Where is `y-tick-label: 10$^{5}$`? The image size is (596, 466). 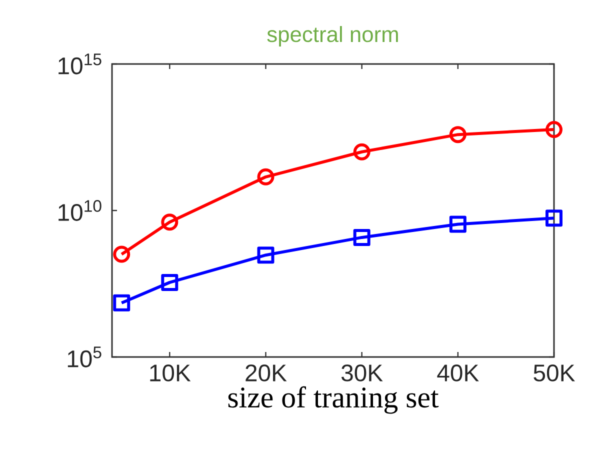 y-tick-label: 10$^{5}$ is located at coordinates (85, 357).